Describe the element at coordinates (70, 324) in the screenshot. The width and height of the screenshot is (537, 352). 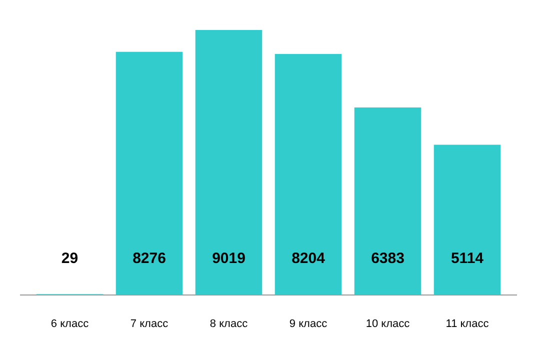
I see `x-tick-label: 6 класс` at that location.